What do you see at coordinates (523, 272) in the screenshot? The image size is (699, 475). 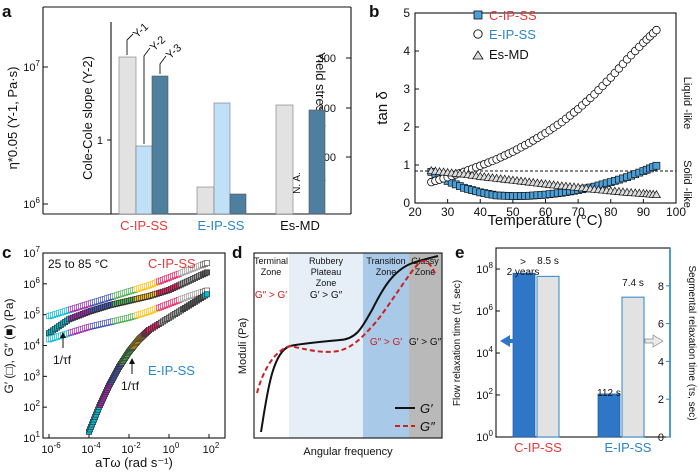 I see `label-line: 2 years` at bounding box center [523, 272].